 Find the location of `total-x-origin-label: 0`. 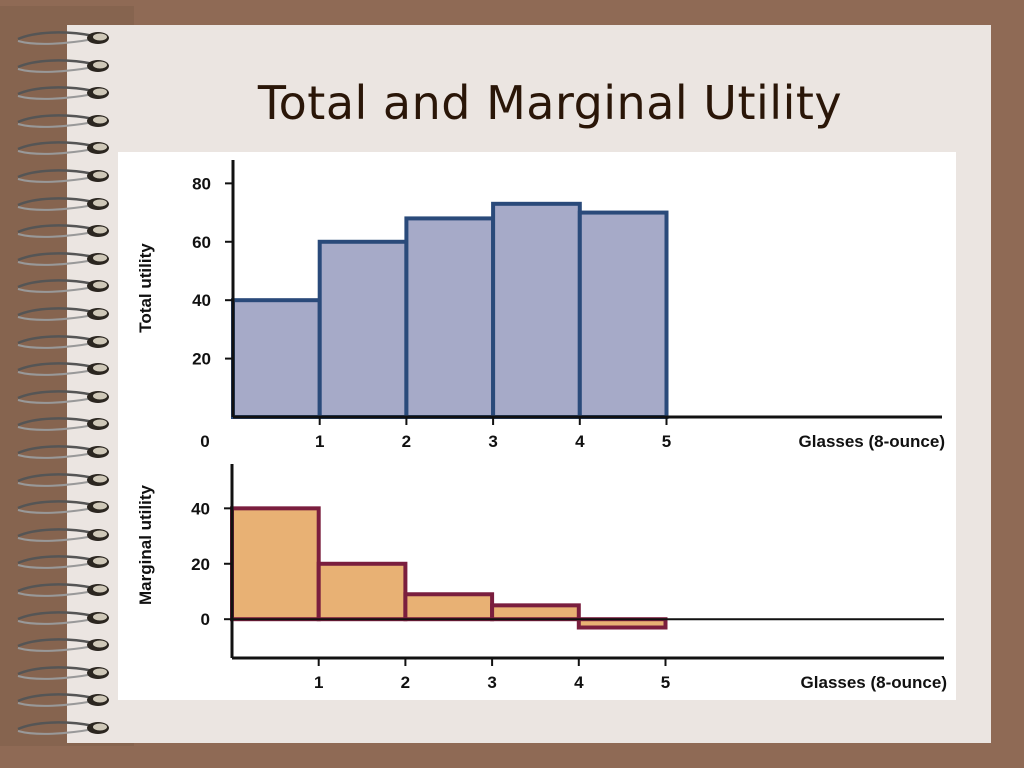

total-x-origin-label: 0 is located at coordinates (204, 441).